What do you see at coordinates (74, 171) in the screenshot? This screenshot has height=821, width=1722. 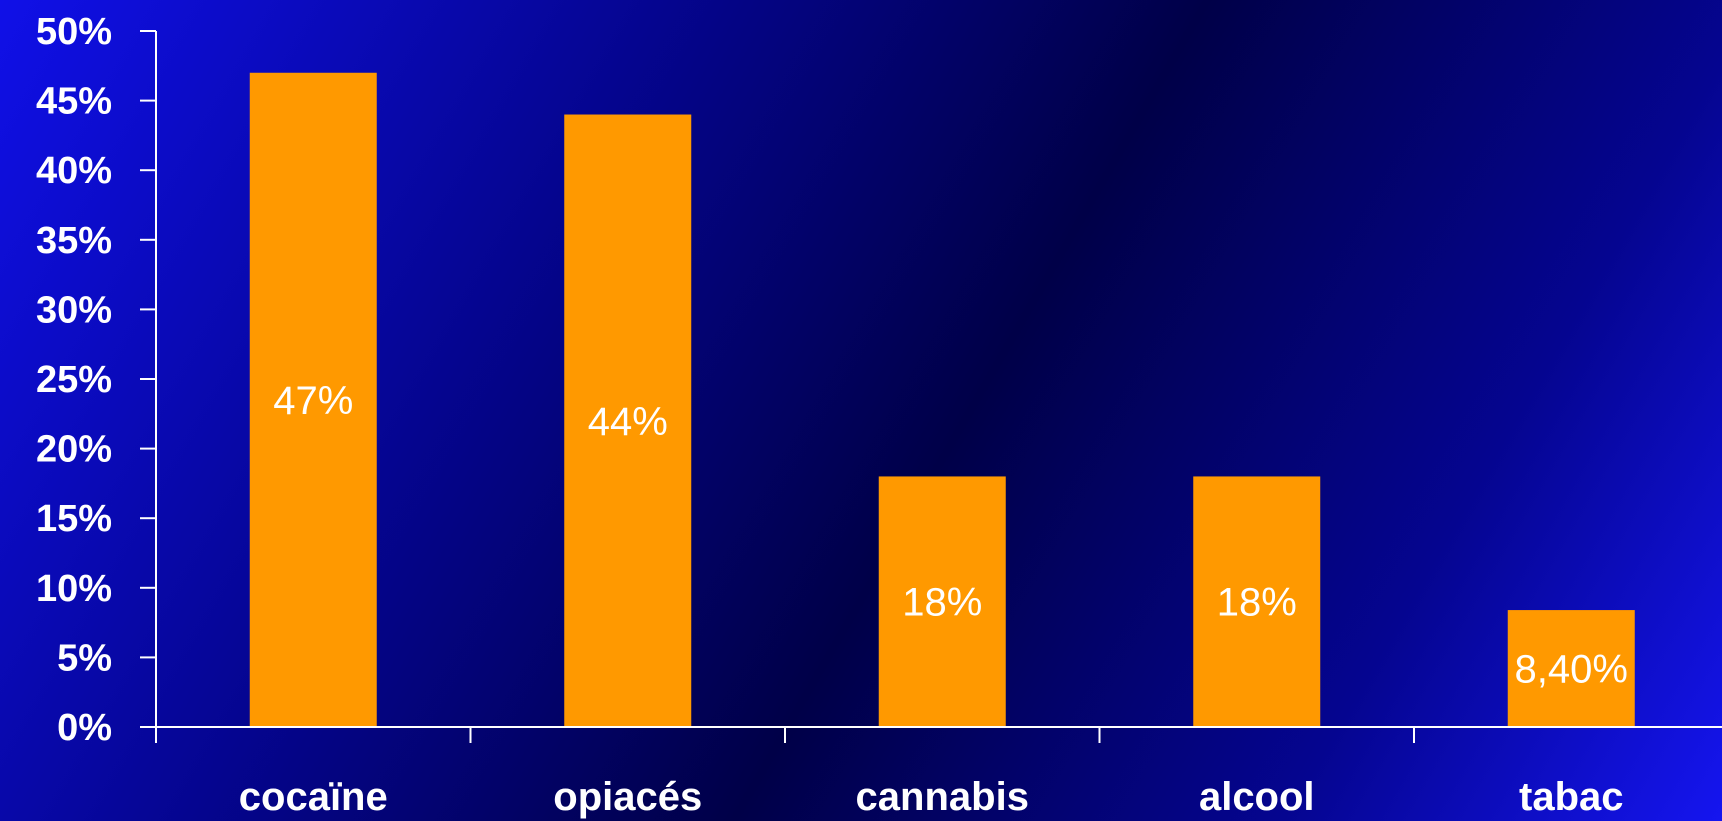 I see `y-tick-label: 40%` at bounding box center [74, 171].